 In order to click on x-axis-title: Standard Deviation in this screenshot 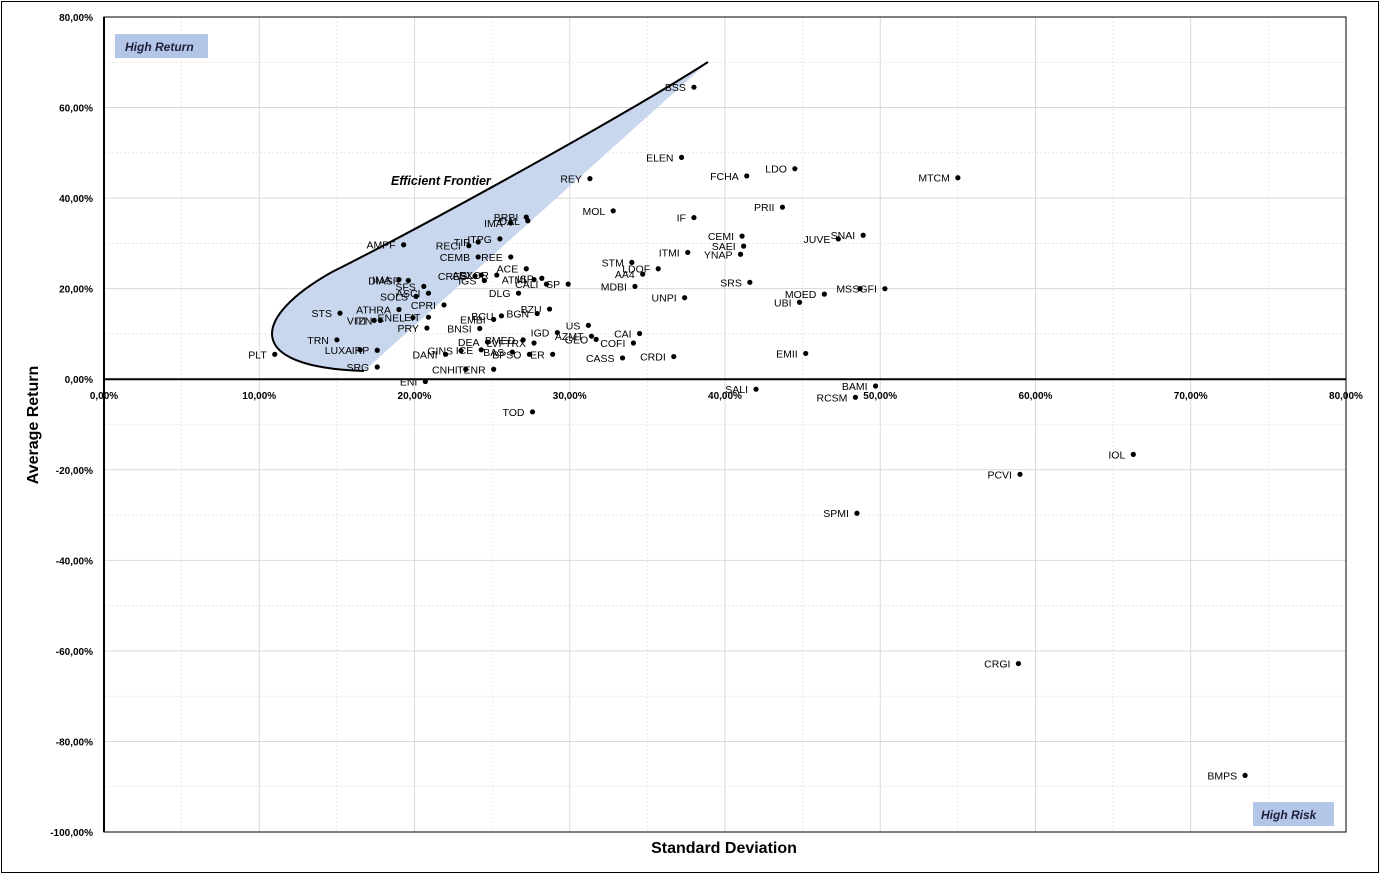, I will do `click(724, 848)`.